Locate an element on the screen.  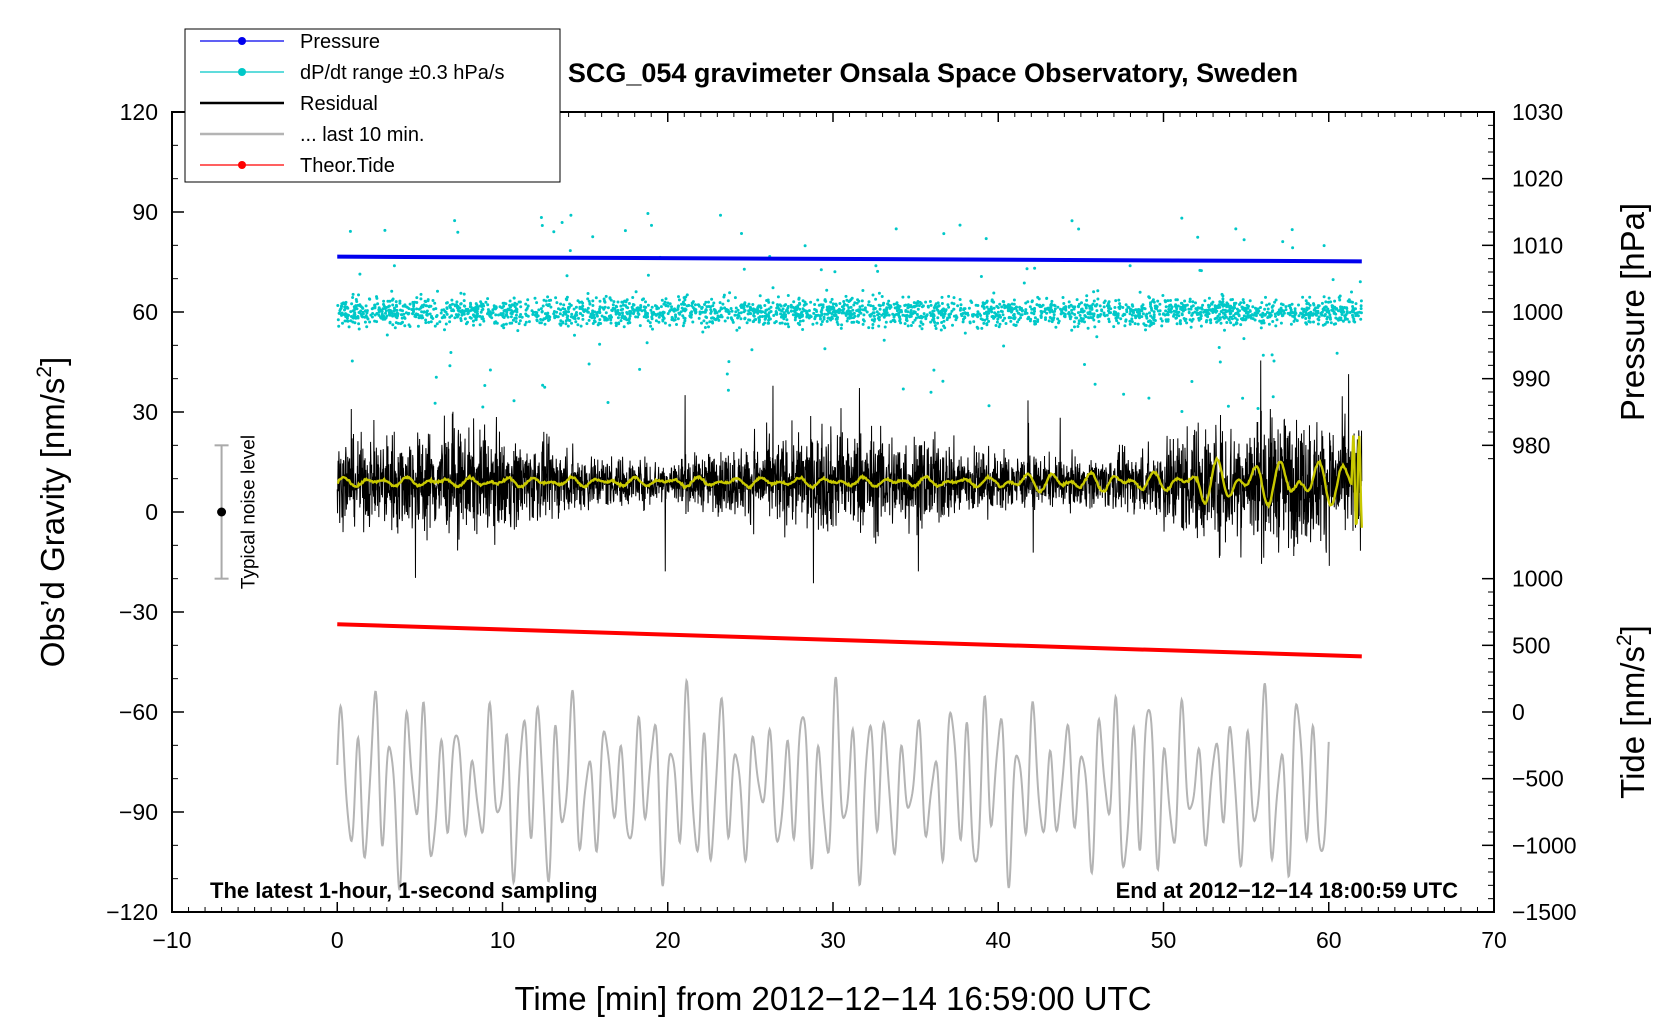
legend-label: Theor.Tide is located at coordinates (347, 166).